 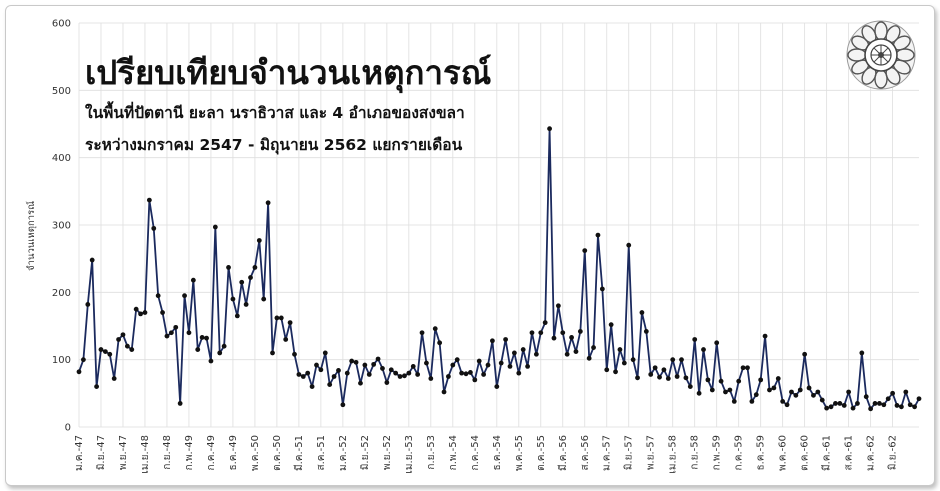 I want to click on chart-title: เปรียบเทียบจำนวนเหตุการณ์, so click(x=288, y=73).